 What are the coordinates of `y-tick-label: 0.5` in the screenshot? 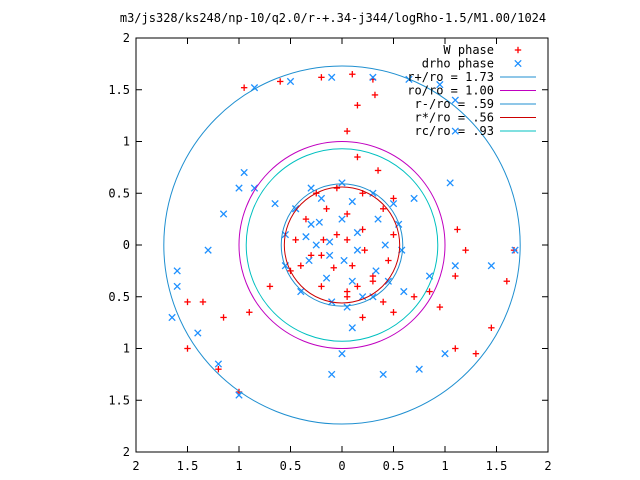 It's located at (119, 193).